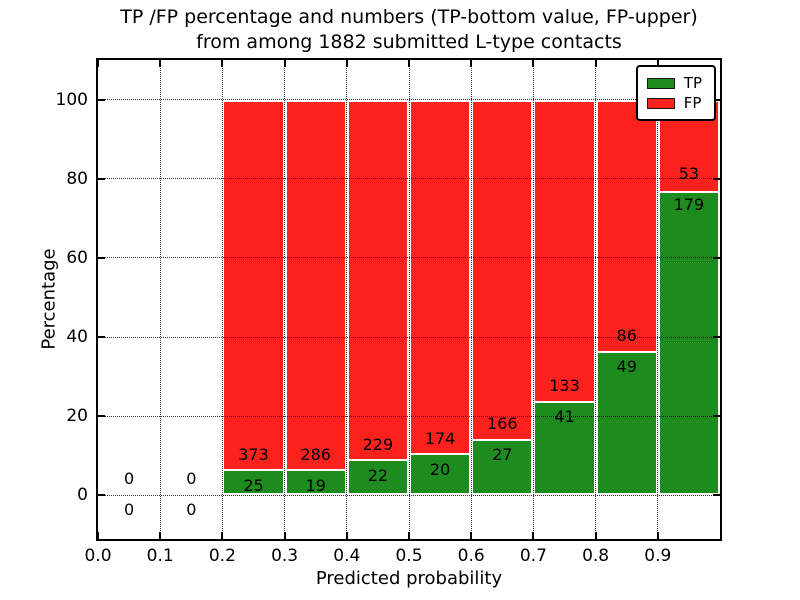 The height and width of the screenshot is (600, 800). What do you see at coordinates (77, 337) in the screenshot?
I see `y-tick-label: 40` at bounding box center [77, 337].